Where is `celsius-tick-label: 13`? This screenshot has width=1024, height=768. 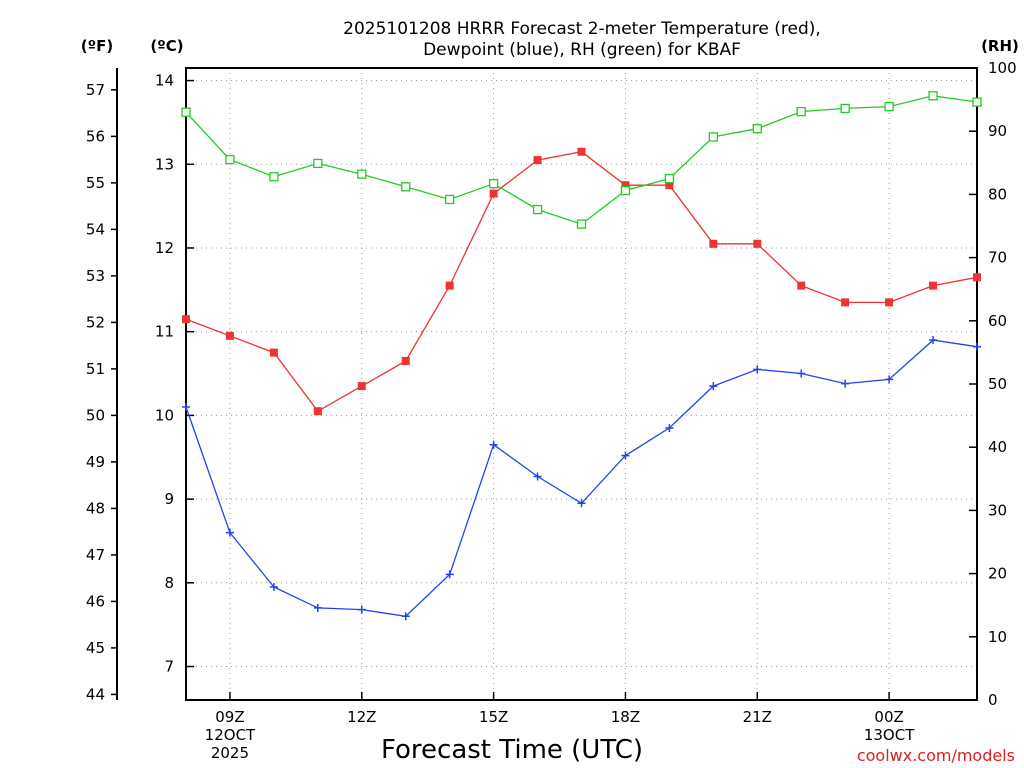
celsius-tick-label: 13 is located at coordinates (164, 164).